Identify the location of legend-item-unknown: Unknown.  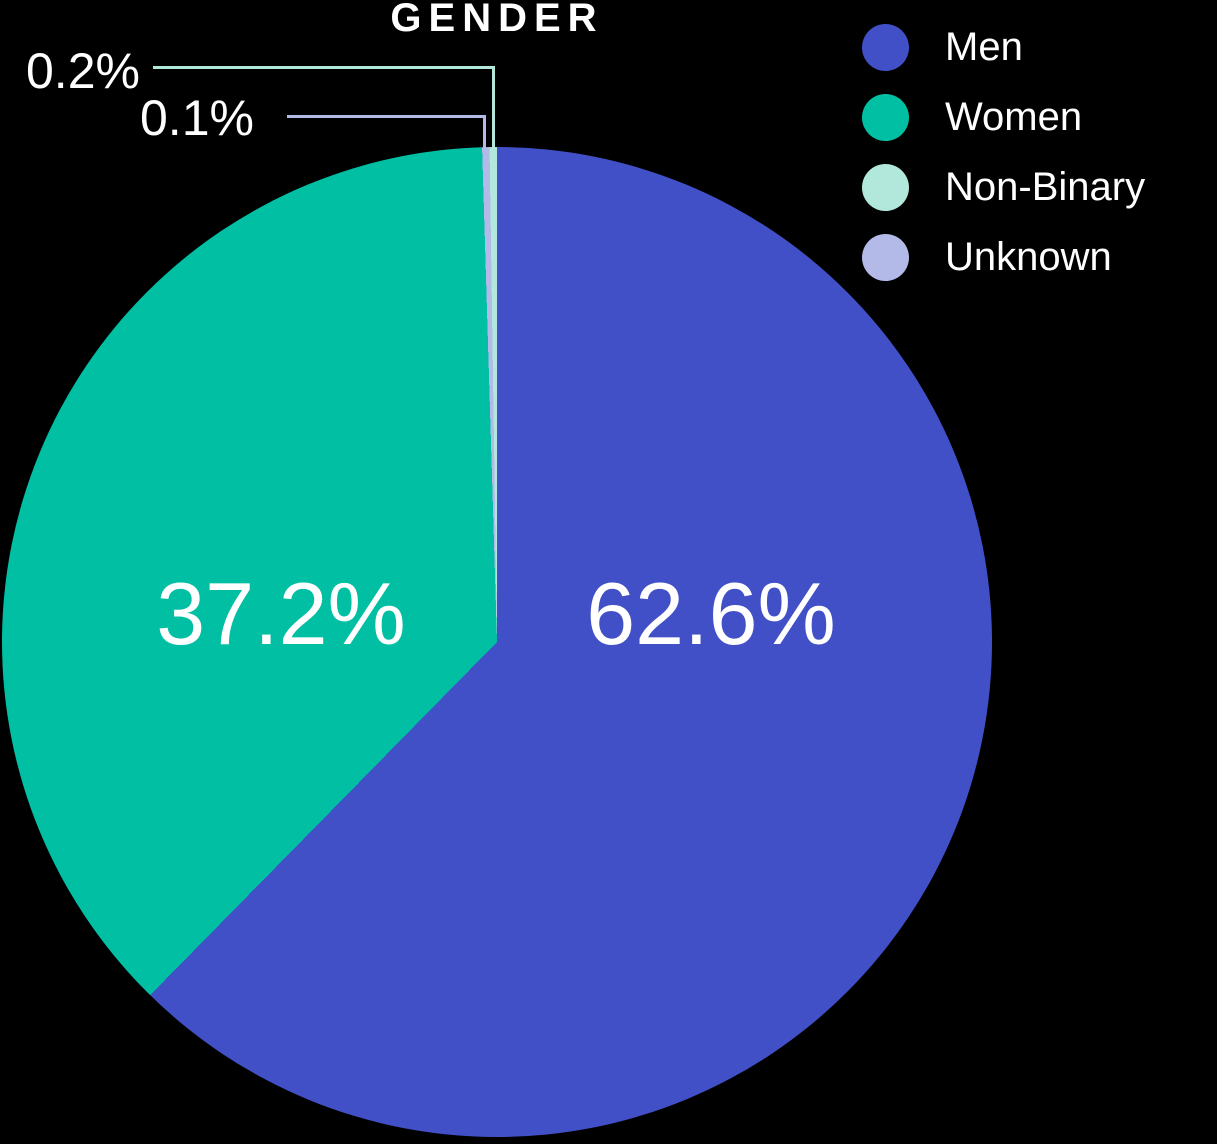
(1003, 257).